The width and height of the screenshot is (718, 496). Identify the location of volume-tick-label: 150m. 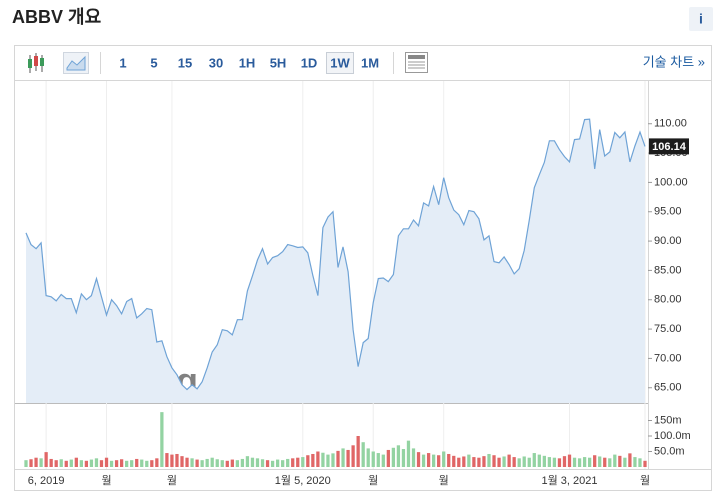
(668, 420).